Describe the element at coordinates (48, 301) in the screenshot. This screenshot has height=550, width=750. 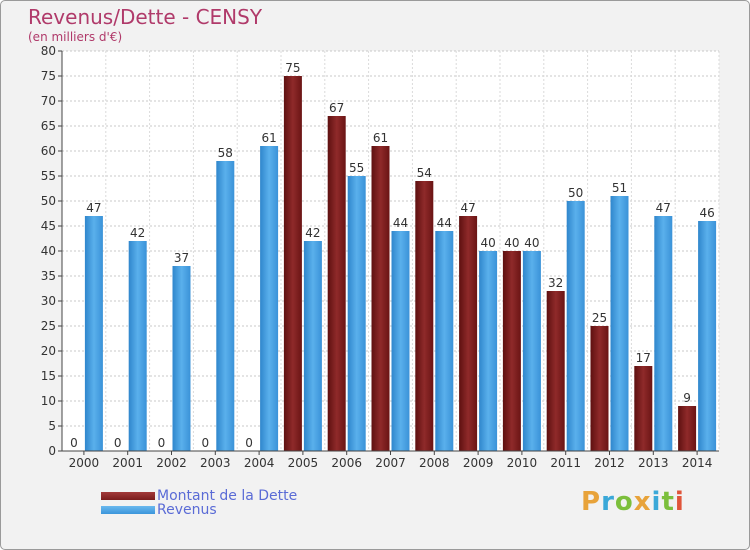
I see `y-tick-label: 30` at that location.